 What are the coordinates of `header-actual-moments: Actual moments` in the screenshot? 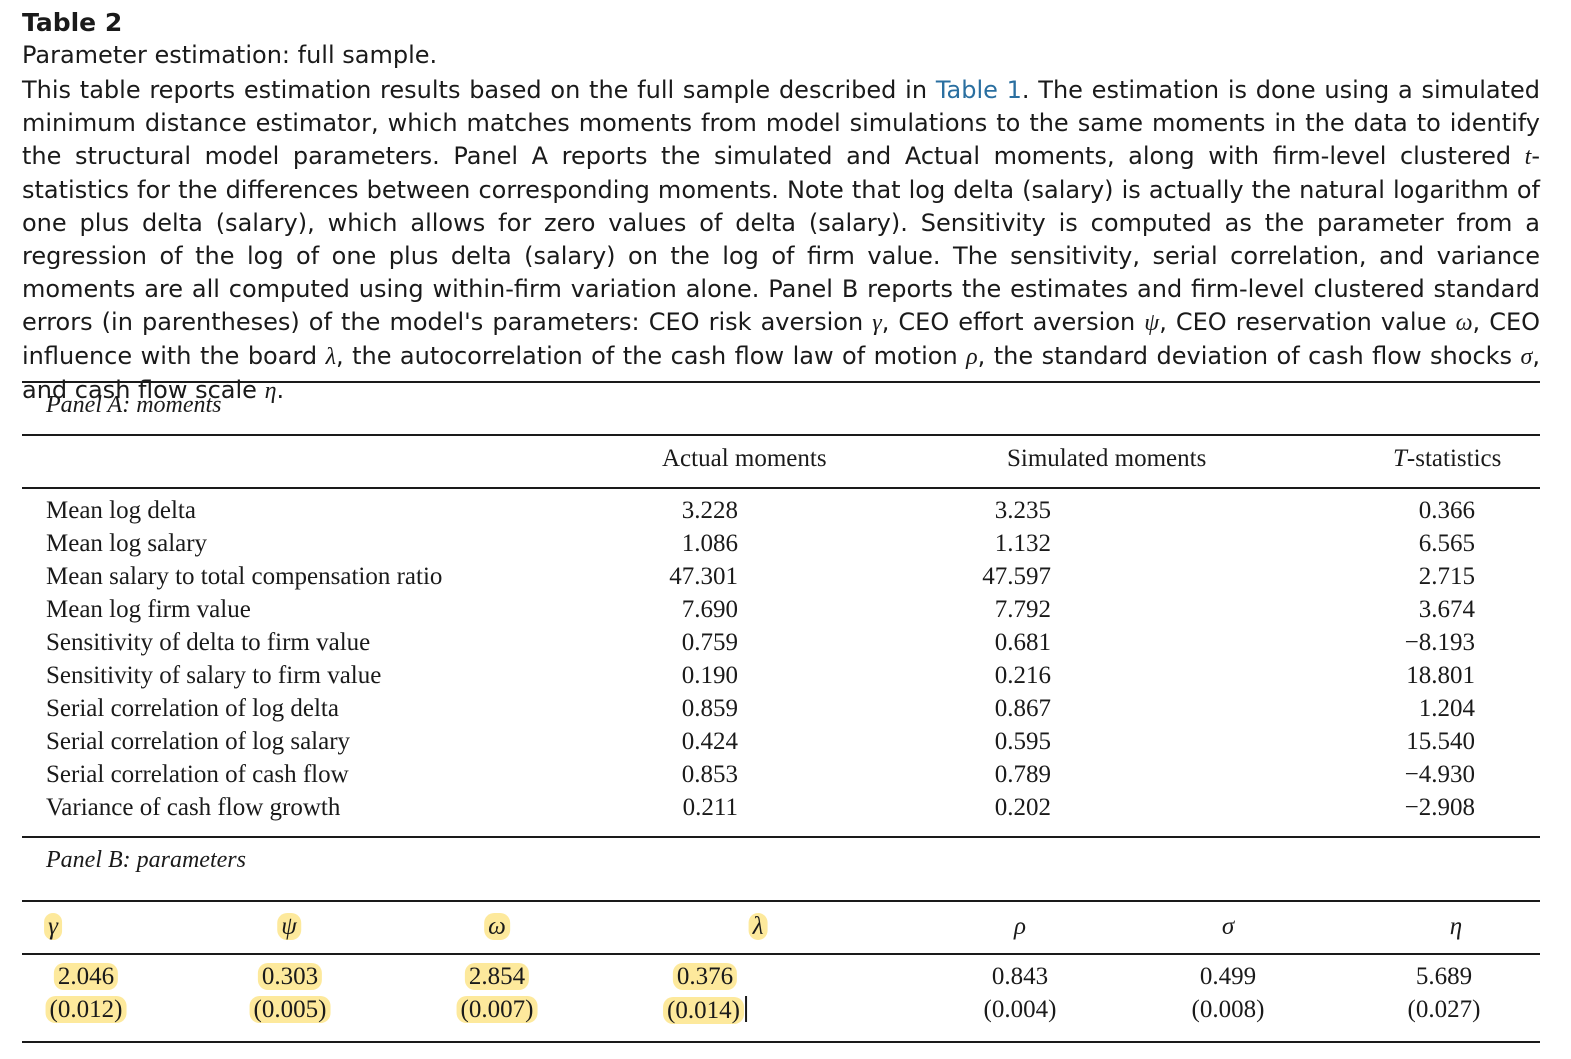 It's located at (744, 458).